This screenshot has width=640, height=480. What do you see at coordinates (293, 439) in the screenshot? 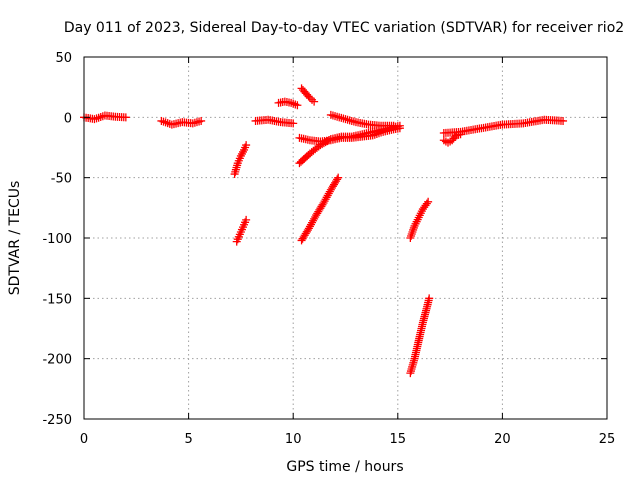
I see `x-tick-label: 10` at bounding box center [293, 439].